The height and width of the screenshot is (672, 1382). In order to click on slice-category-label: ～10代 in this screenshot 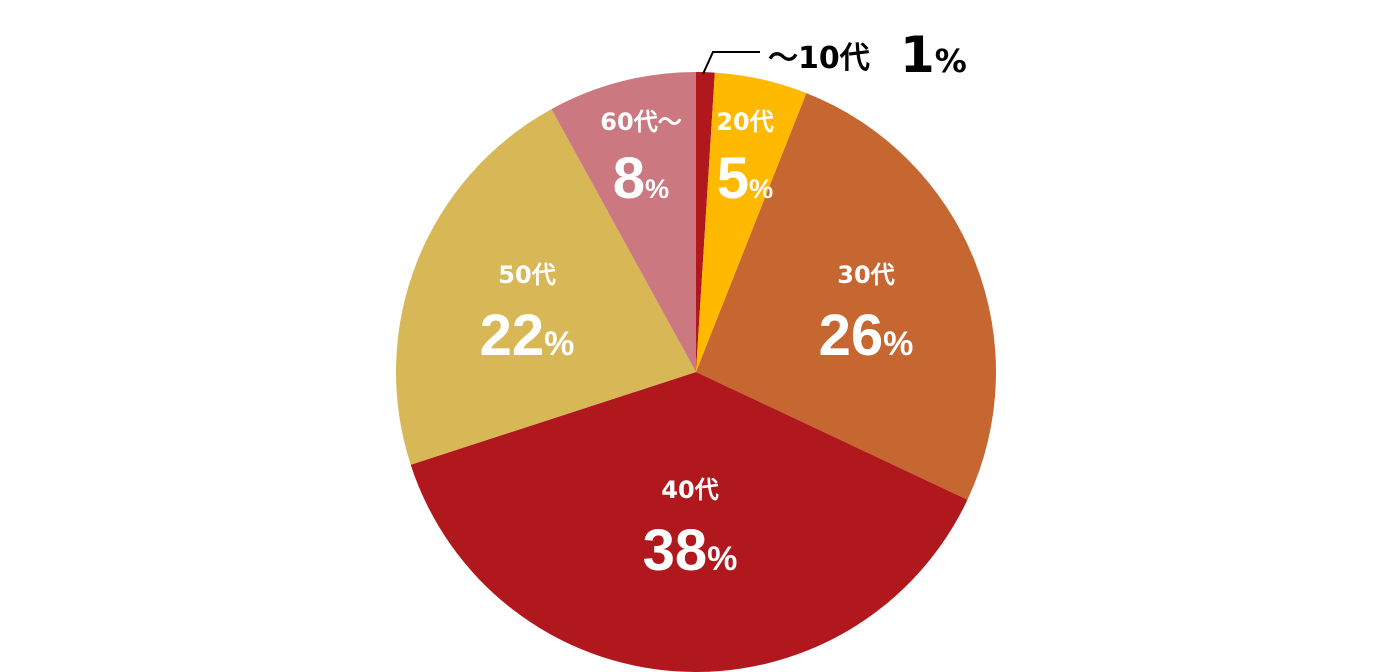, I will do `click(819, 58)`.